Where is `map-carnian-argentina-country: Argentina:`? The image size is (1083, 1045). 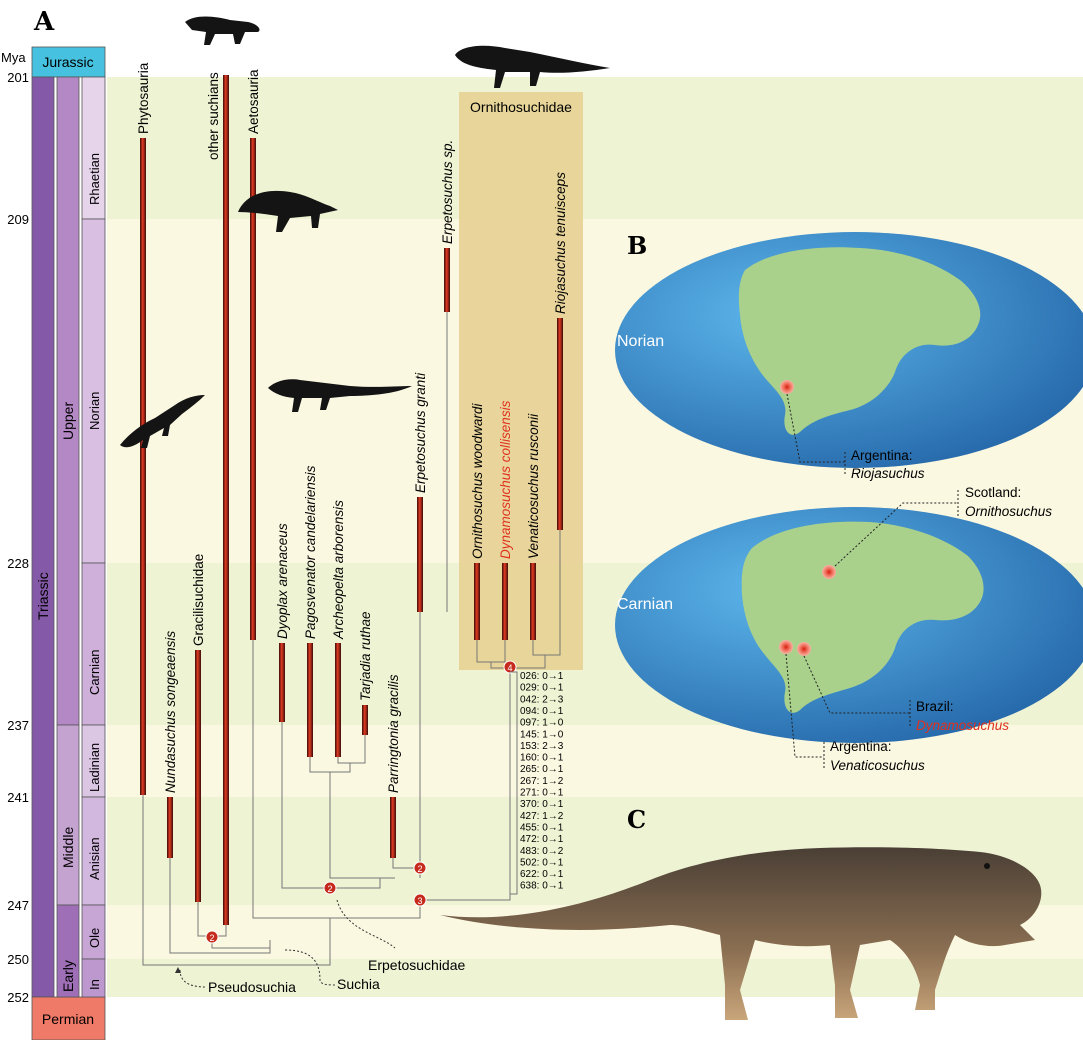 map-carnian-argentina-country: Argentina: is located at coordinates (861, 746).